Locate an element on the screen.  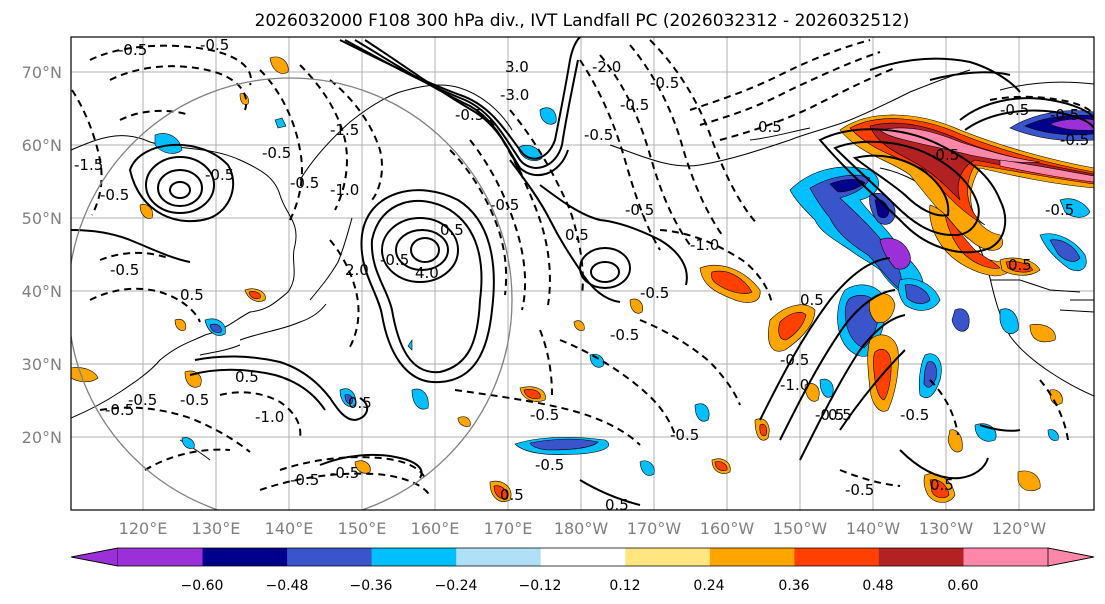
latitude-labels: 70°N 60°N 50°N 40°N 30°N 20°N is located at coordinates (42, 255).